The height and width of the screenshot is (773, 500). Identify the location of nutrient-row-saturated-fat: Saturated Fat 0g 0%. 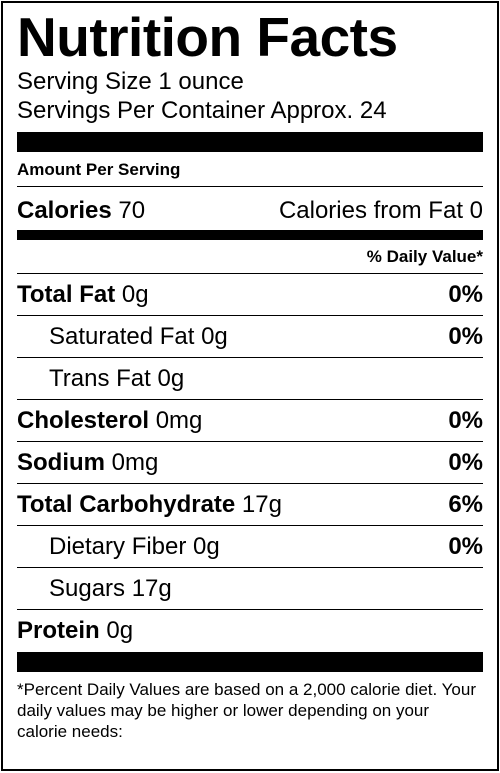
(250, 337).